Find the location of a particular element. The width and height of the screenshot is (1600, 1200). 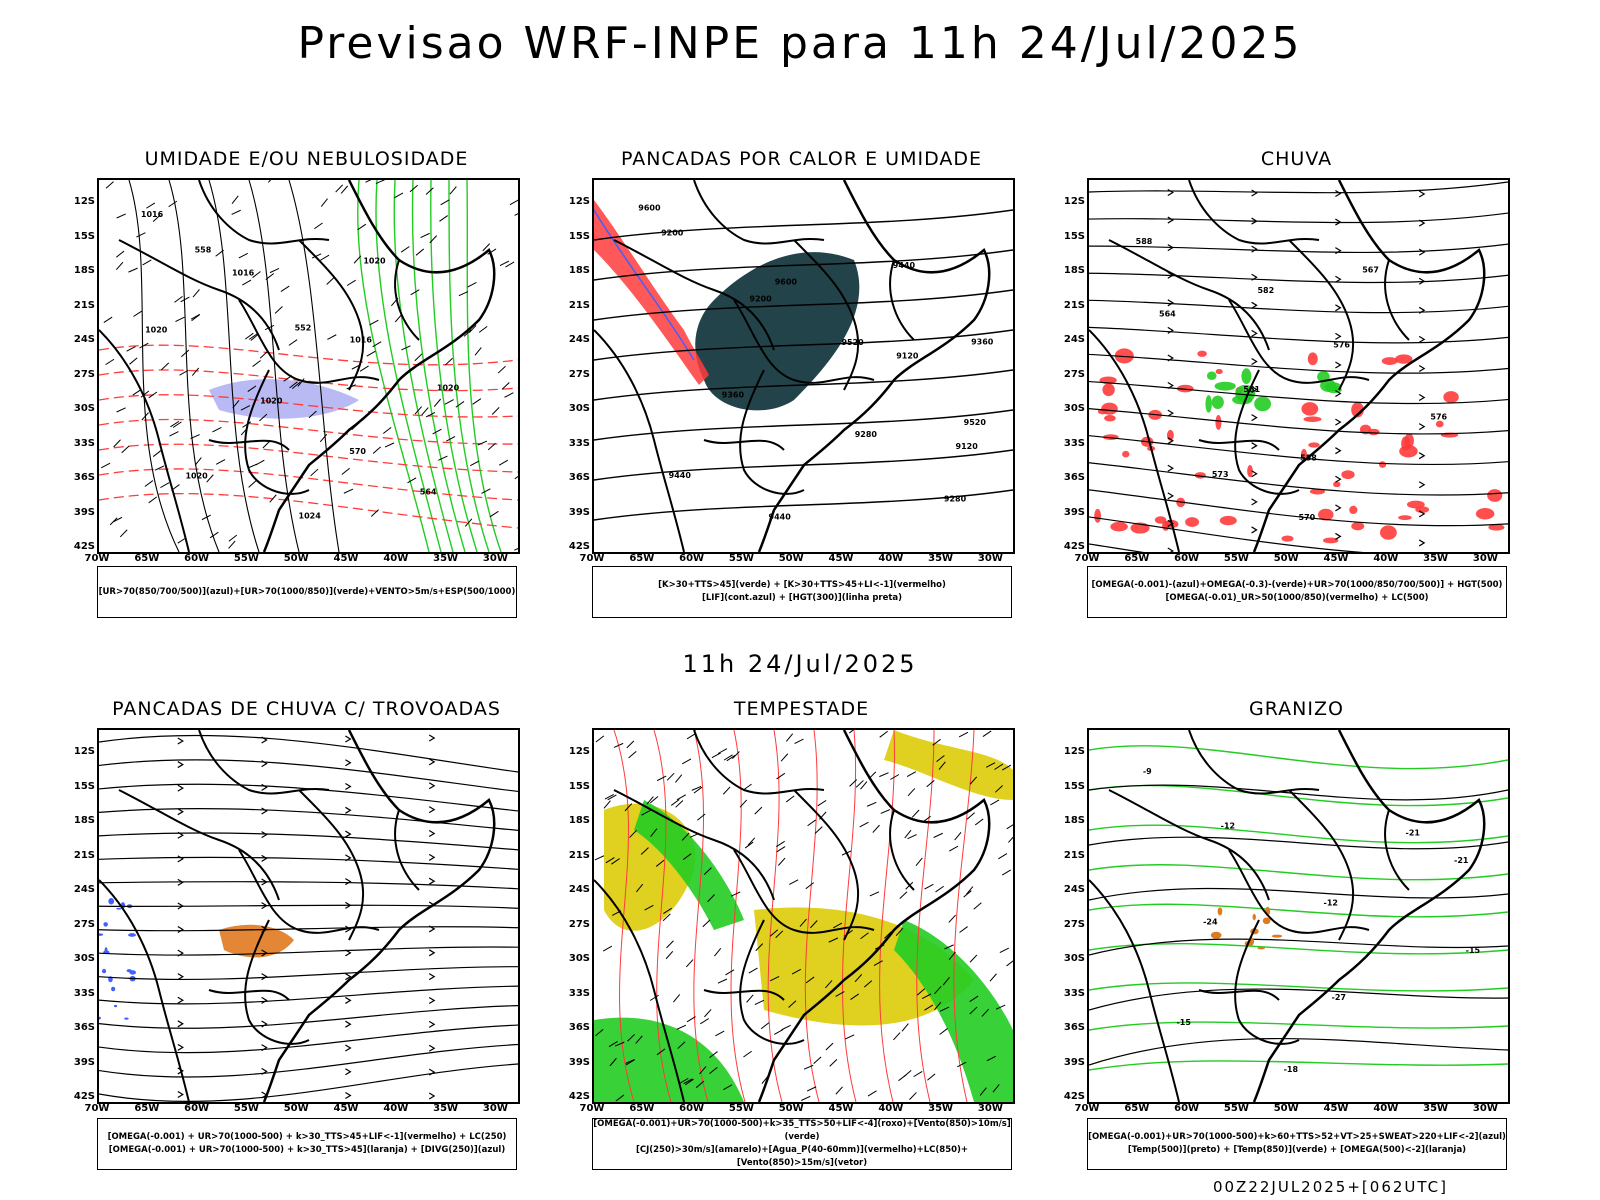

streamline is located at coordinates (308, 1039).